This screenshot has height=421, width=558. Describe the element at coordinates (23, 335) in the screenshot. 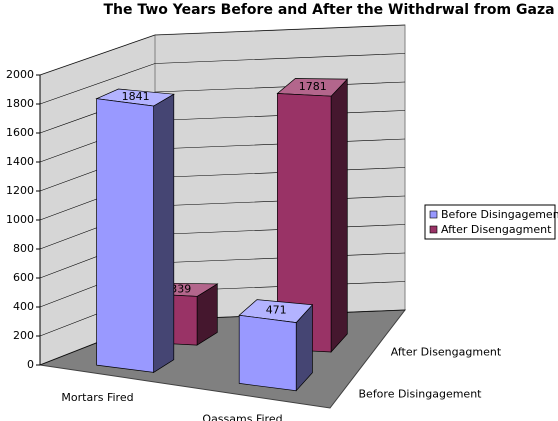

I see `y-tick-label: 200` at that location.